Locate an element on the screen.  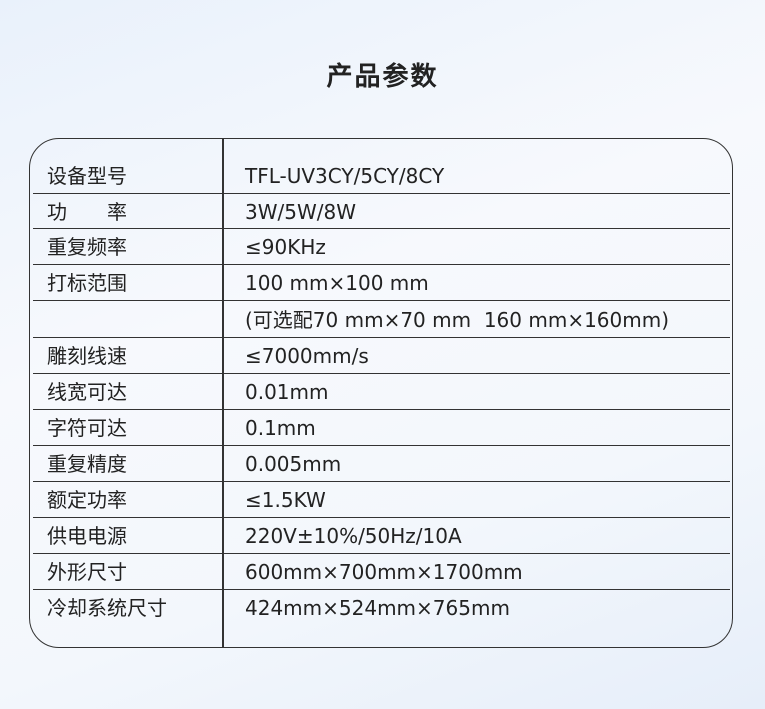
spec-value: 0.005mm is located at coordinates (293, 464).